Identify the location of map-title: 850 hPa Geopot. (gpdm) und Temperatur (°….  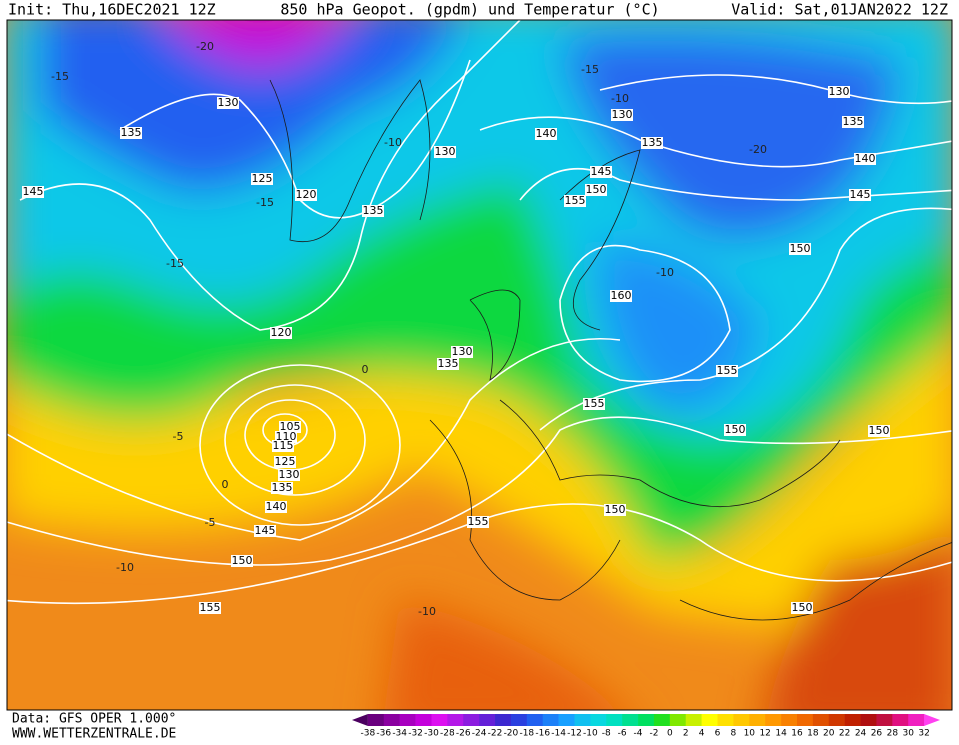
(469, 10).